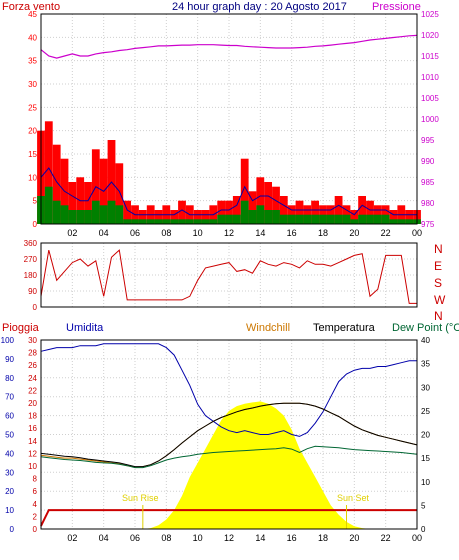 Image resolution: width=459 pixels, height=560 pixels. Describe the element at coordinates (32, 177) in the screenshot. I see `wind-tick-label: 10` at that location.